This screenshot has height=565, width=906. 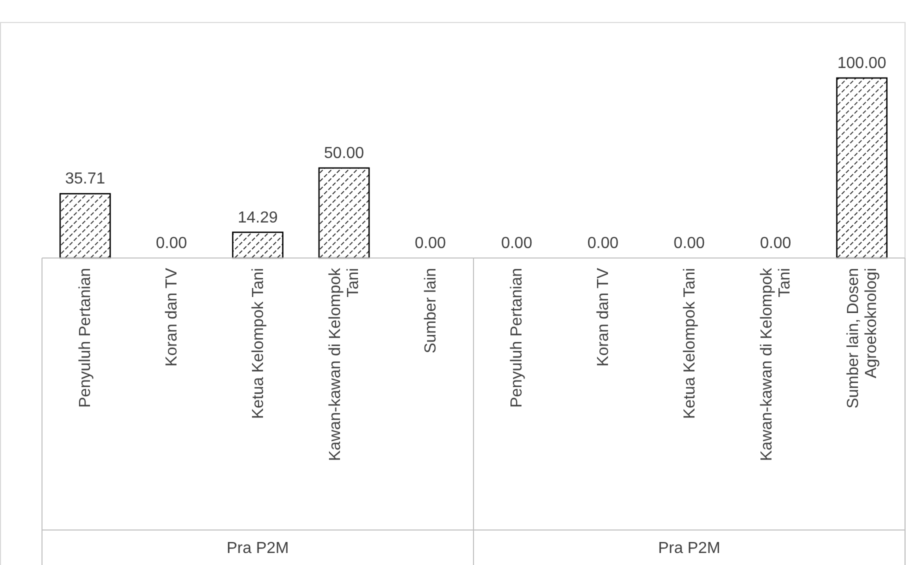 What do you see at coordinates (344, 153) in the screenshot?
I see `data-label: 50.00` at bounding box center [344, 153].